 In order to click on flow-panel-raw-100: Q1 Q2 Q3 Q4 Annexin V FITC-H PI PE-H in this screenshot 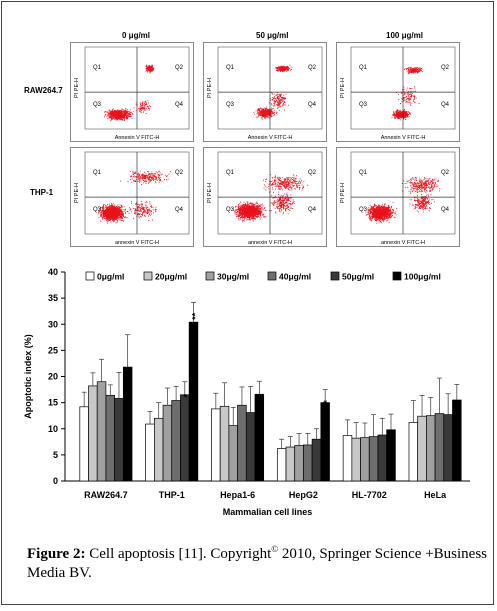, I will do `click(398, 92)`.